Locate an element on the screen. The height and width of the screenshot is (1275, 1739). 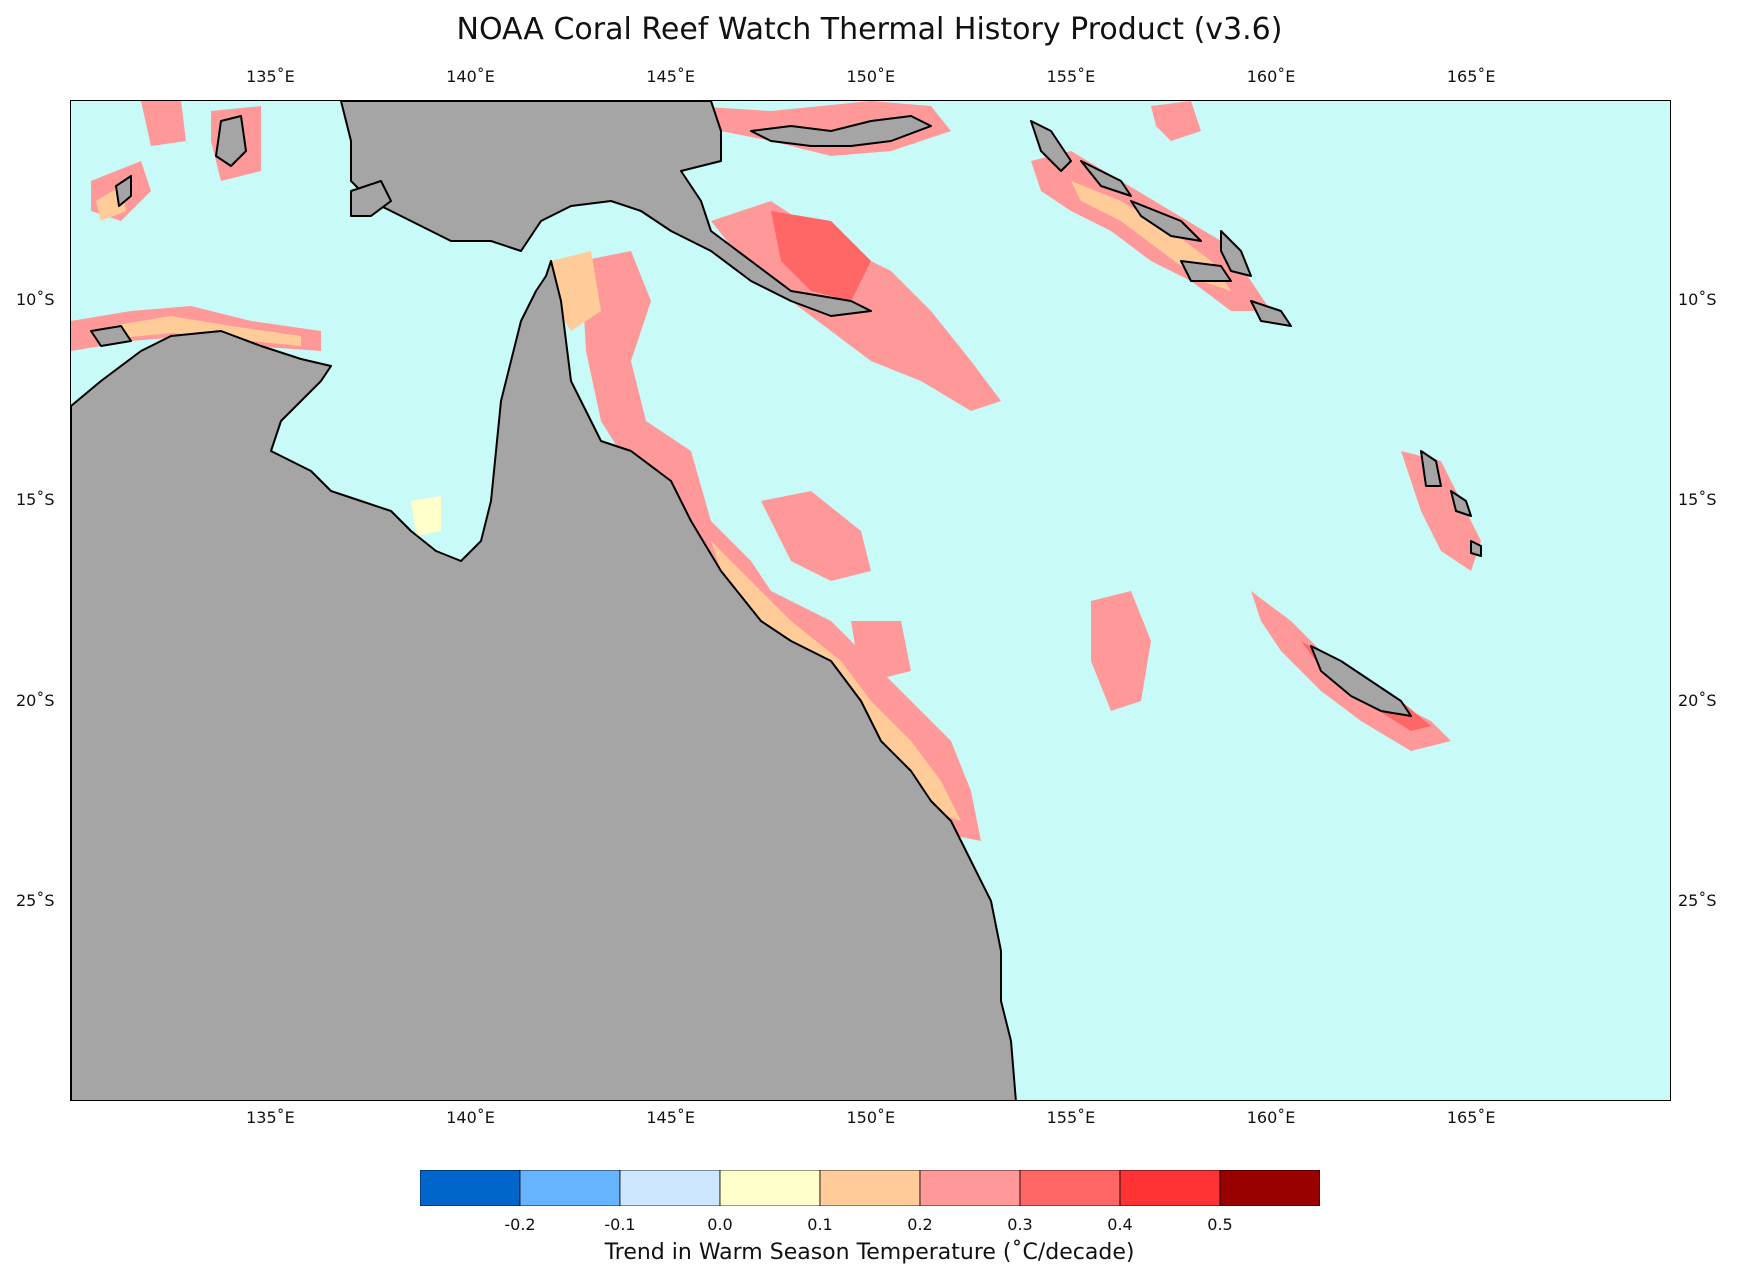
colorbar-tick-label: 0.0 is located at coordinates (720, 1224).